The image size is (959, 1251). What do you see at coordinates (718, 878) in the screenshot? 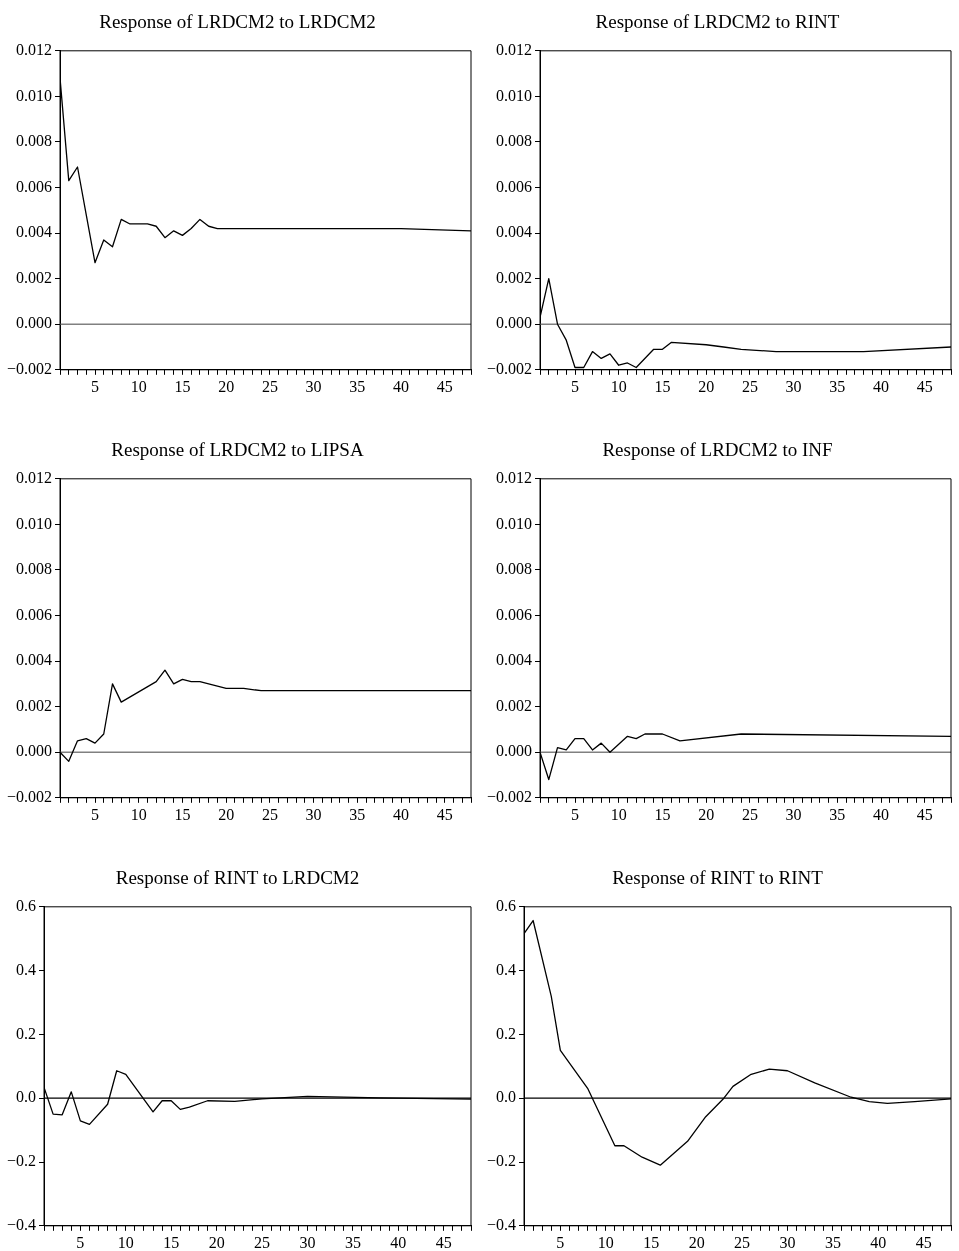
I see `chart-title: Response of RINT to RINT` at bounding box center [718, 878].